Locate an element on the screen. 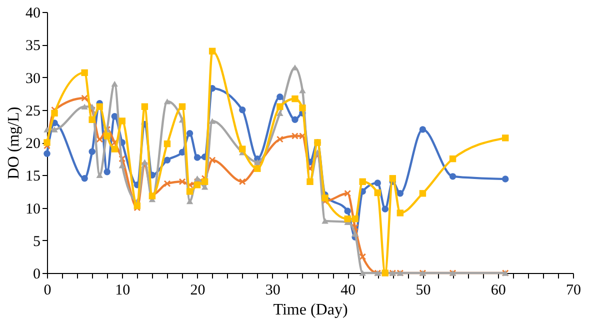  x-tick-label: 60 is located at coordinates (498, 290).